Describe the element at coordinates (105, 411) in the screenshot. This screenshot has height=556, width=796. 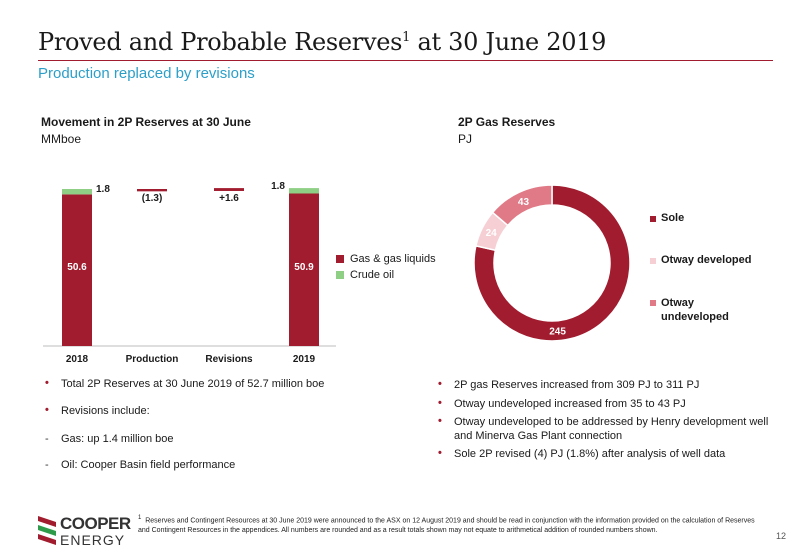
I see `left-bullet-2-text: Revisions include:` at that location.